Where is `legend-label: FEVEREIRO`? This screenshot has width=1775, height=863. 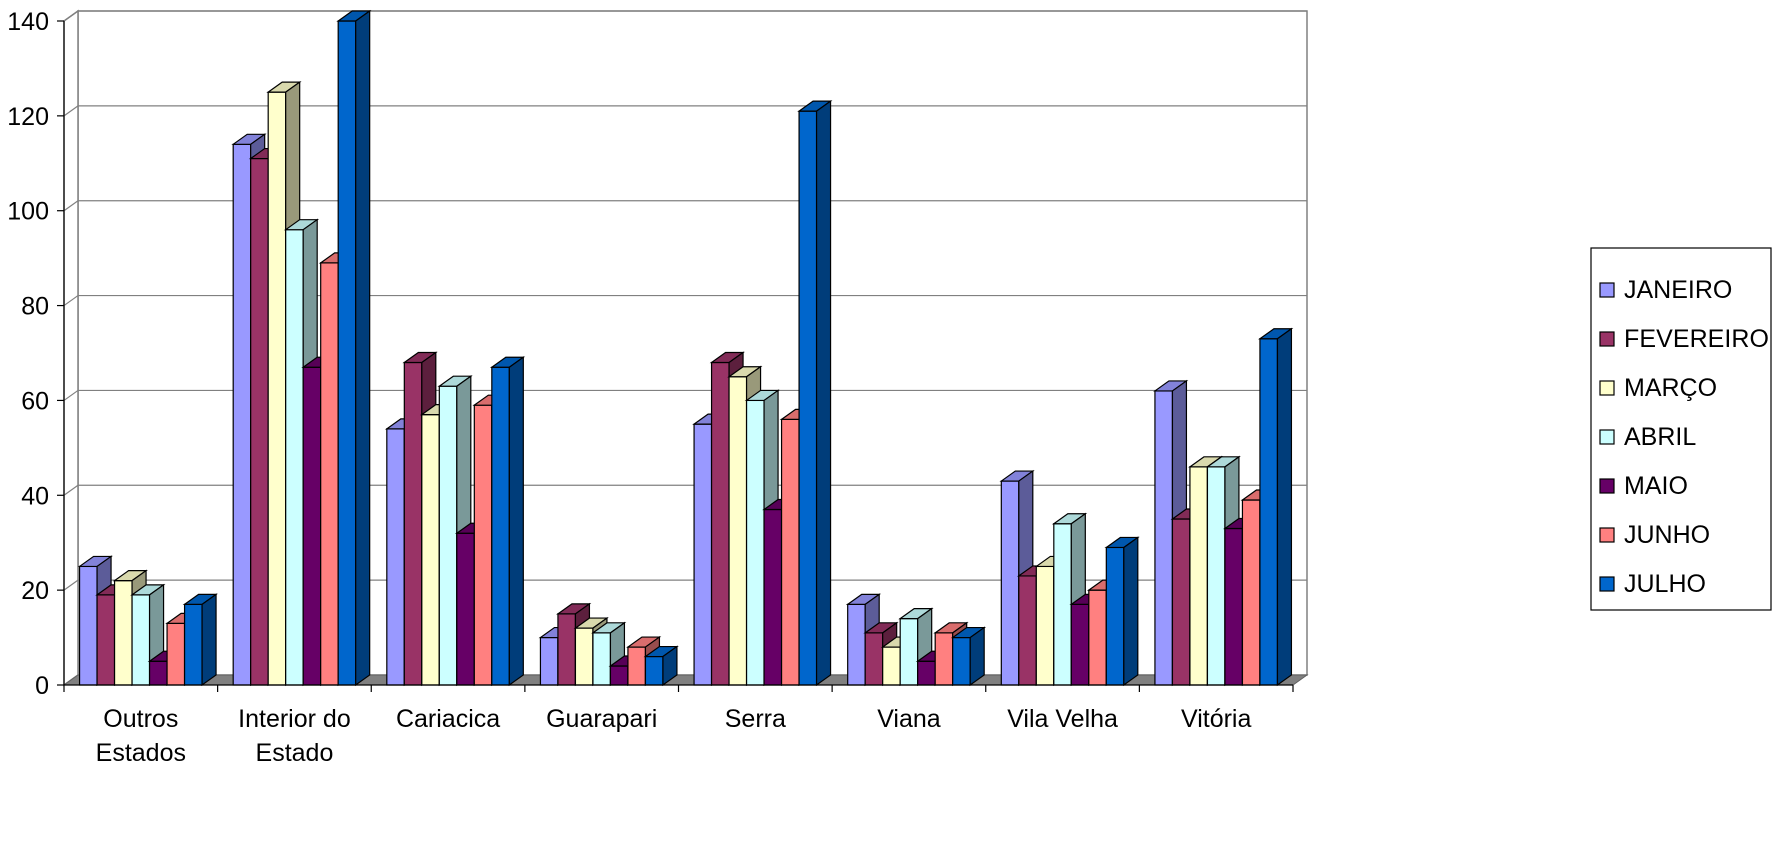
legend-label: FEVEREIRO is located at coordinates (1696, 339).